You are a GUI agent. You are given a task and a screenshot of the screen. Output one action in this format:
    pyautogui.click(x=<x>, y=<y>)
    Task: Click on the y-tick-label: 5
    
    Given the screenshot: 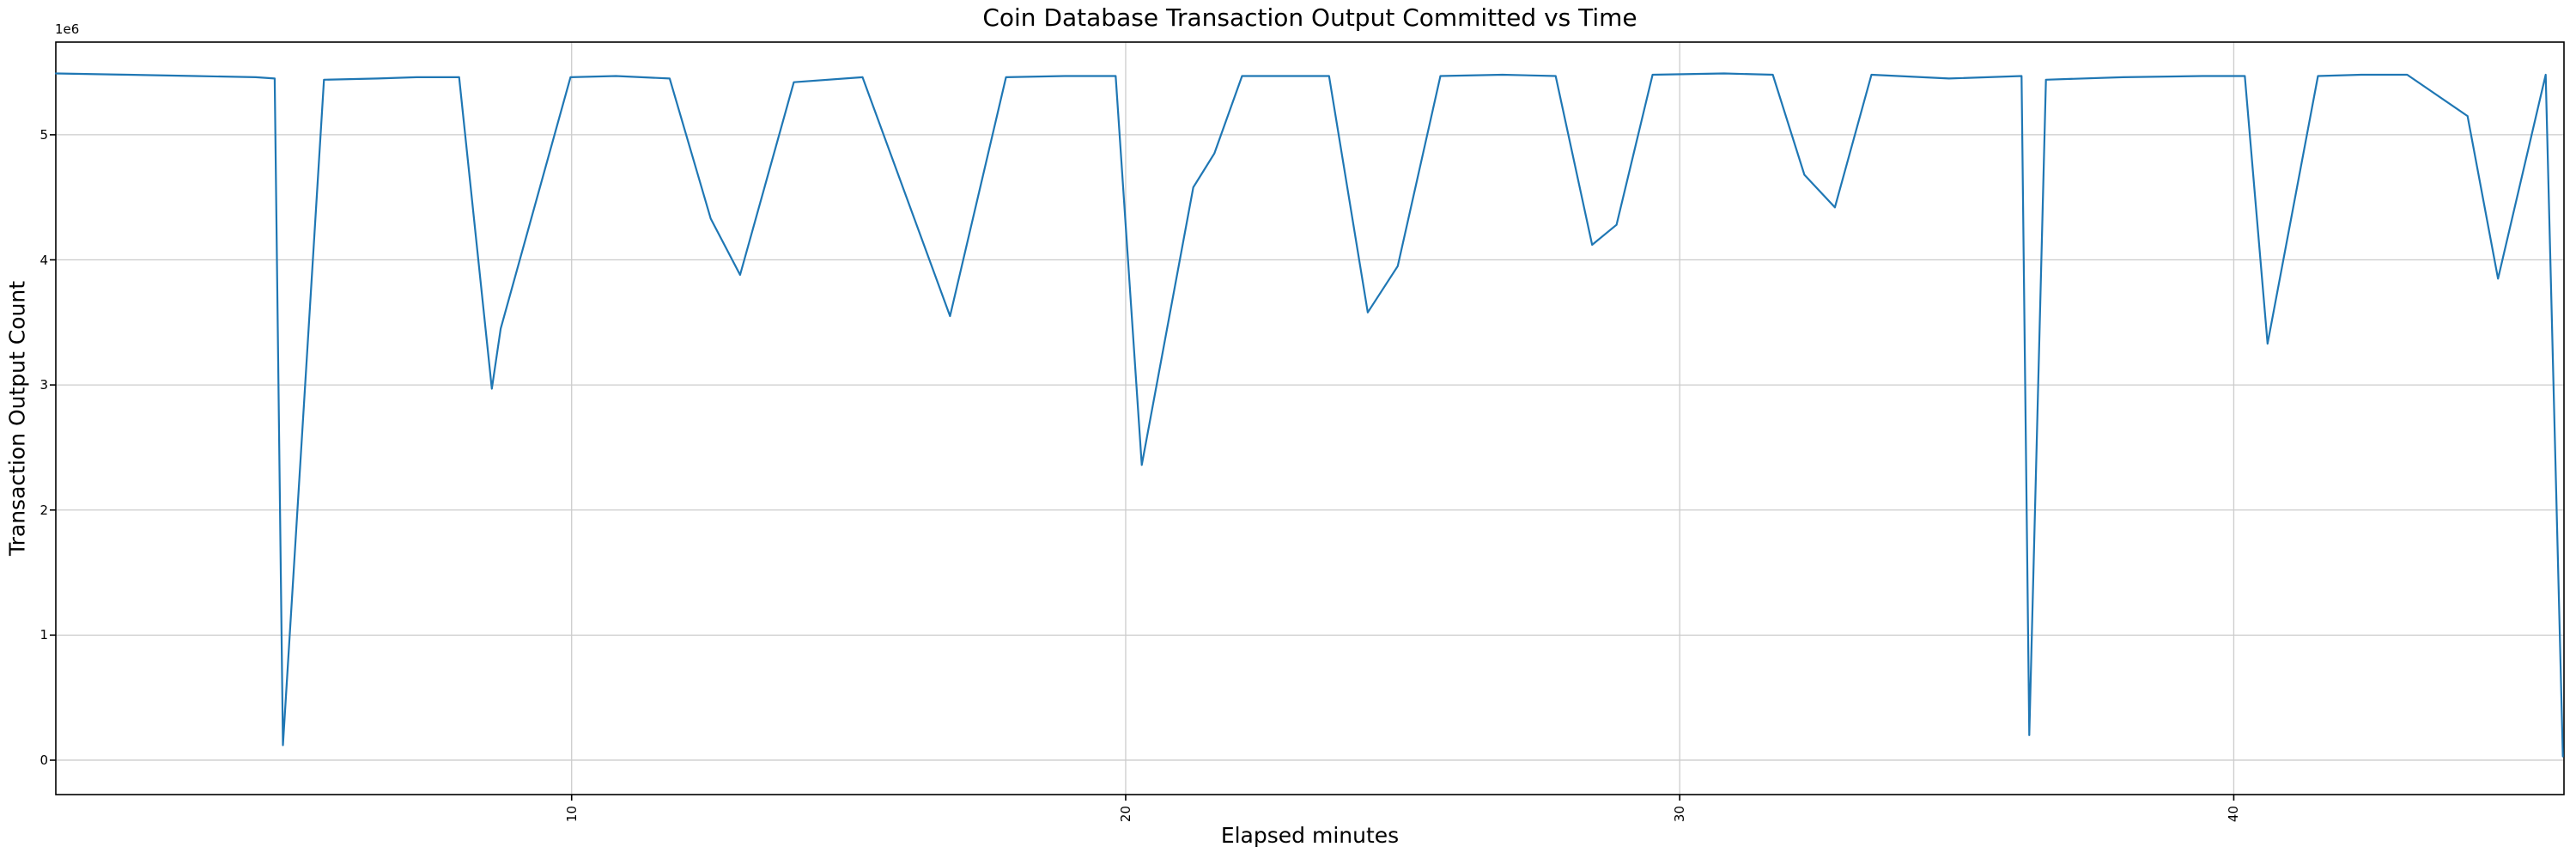 What is the action you would take?
    pyautogui.click(x=44, y=135)
    